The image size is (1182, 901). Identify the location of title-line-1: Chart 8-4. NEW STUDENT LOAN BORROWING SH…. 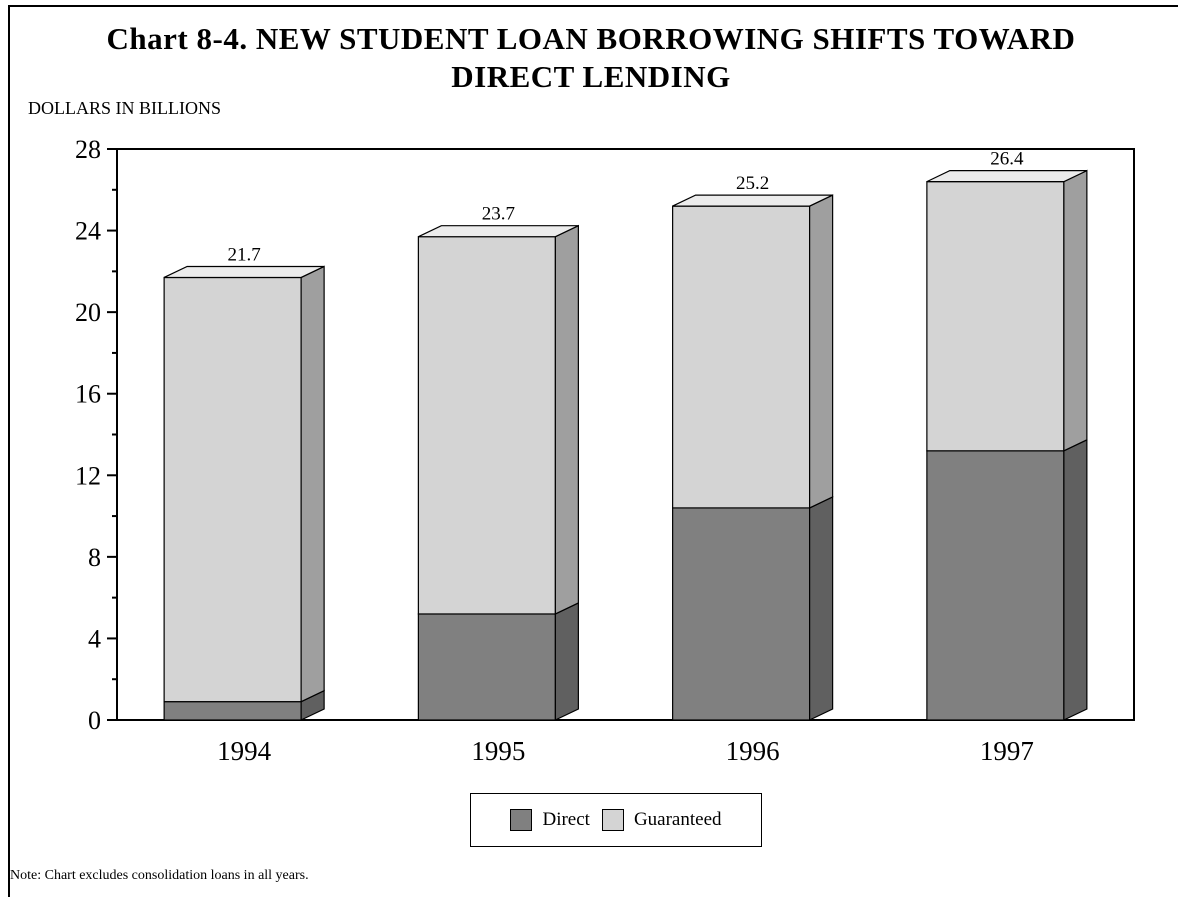
(591, 38).